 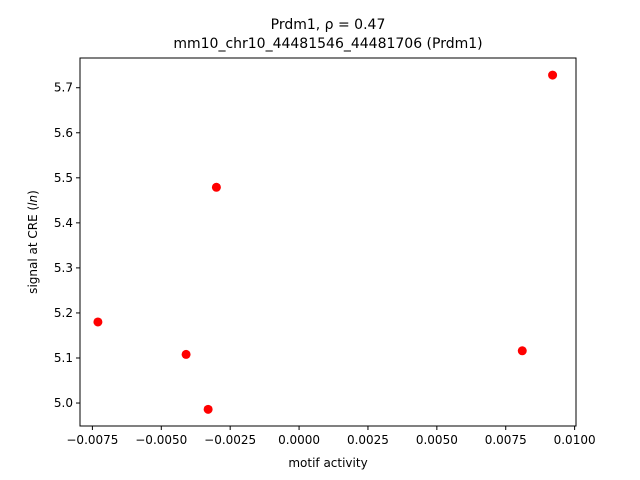 I want to click on y-tick-label: 5.6, so click(x=63, y=133).